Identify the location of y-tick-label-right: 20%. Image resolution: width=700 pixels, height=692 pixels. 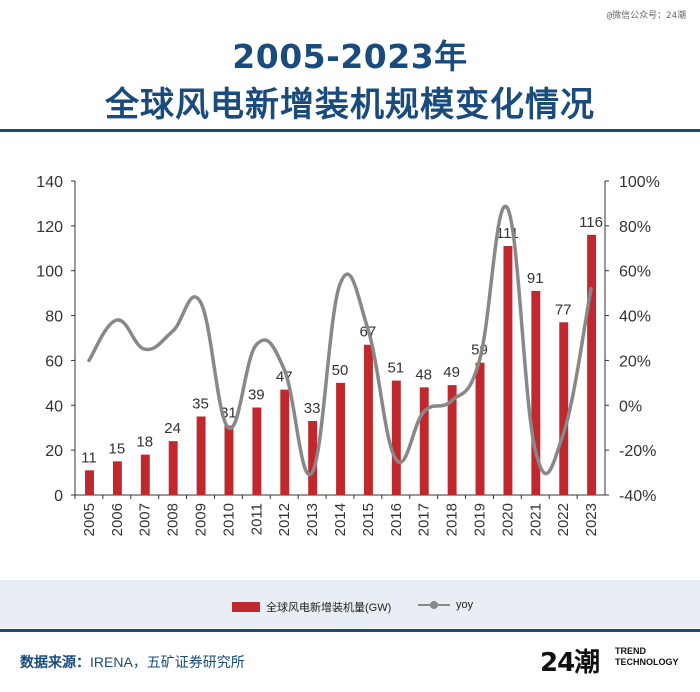
(635, 361).